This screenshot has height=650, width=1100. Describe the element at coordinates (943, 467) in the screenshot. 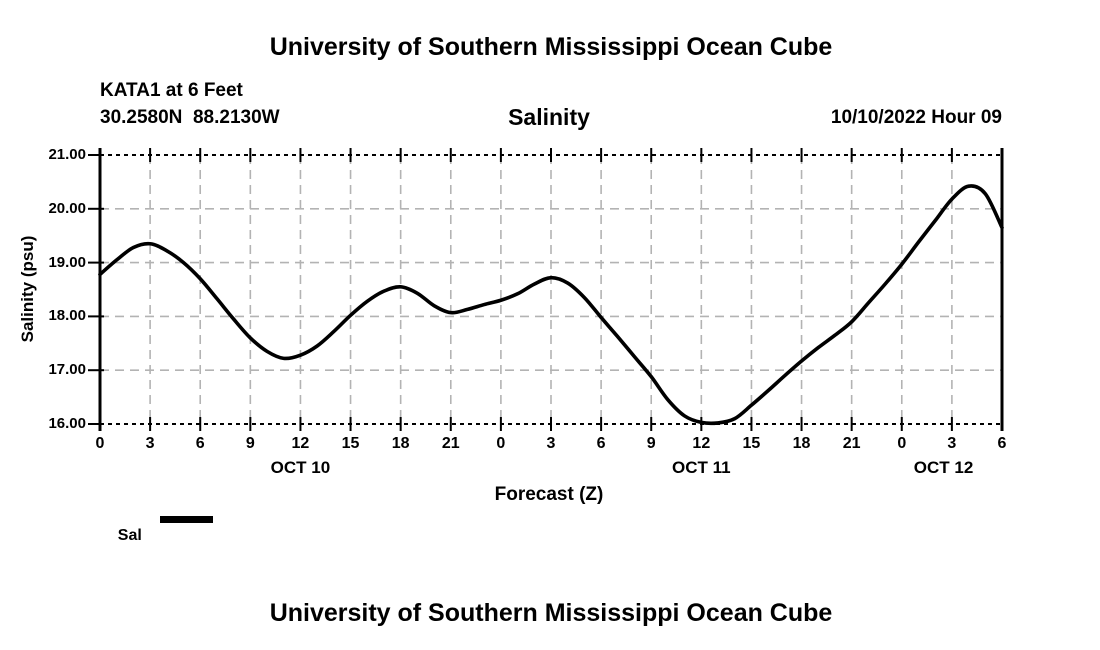

I see `x-axis-day-label: OCT 12` at that location.